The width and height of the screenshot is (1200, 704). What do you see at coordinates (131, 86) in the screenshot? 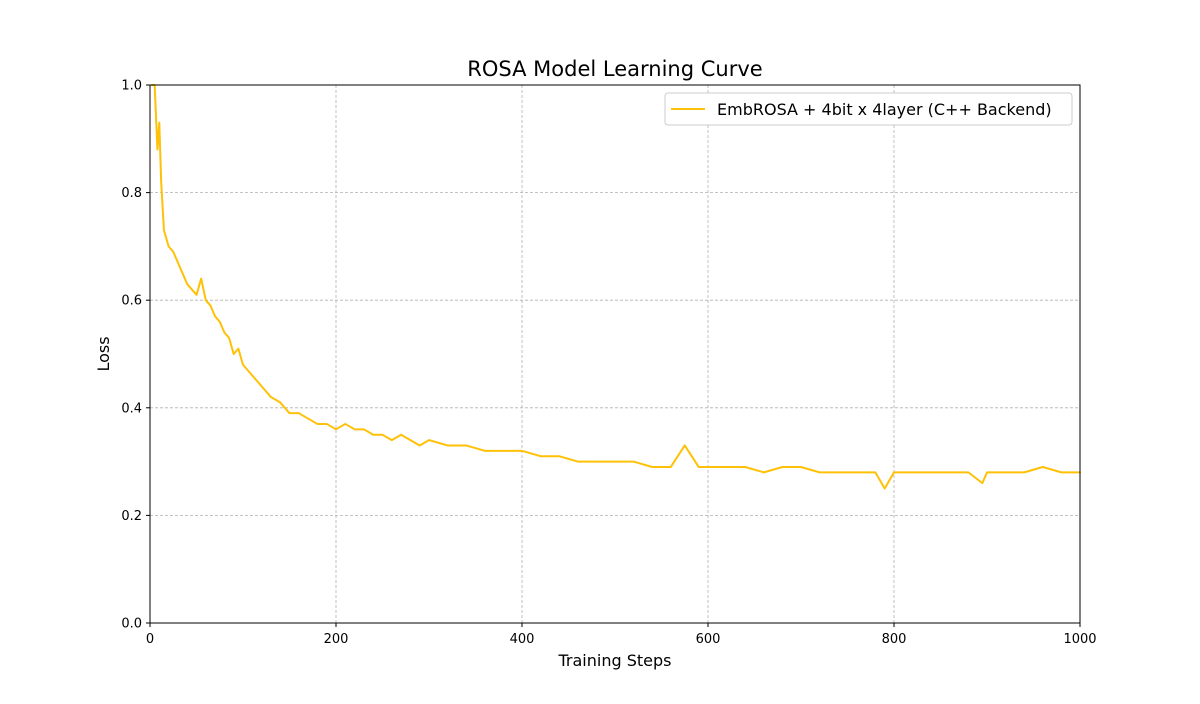
I see `y-tick-label: 1.0` at bounding box center [131, 86].